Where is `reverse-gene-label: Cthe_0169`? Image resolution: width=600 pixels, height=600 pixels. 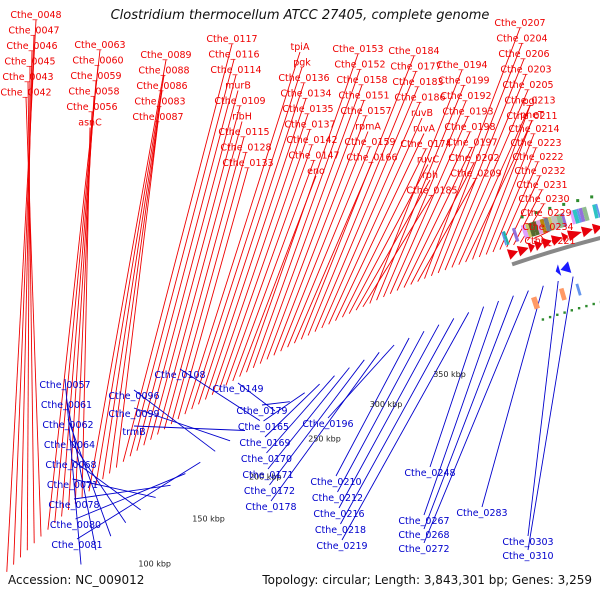 reverse-gene-label: Cthe_0169 is located at coordinates (264, 443).